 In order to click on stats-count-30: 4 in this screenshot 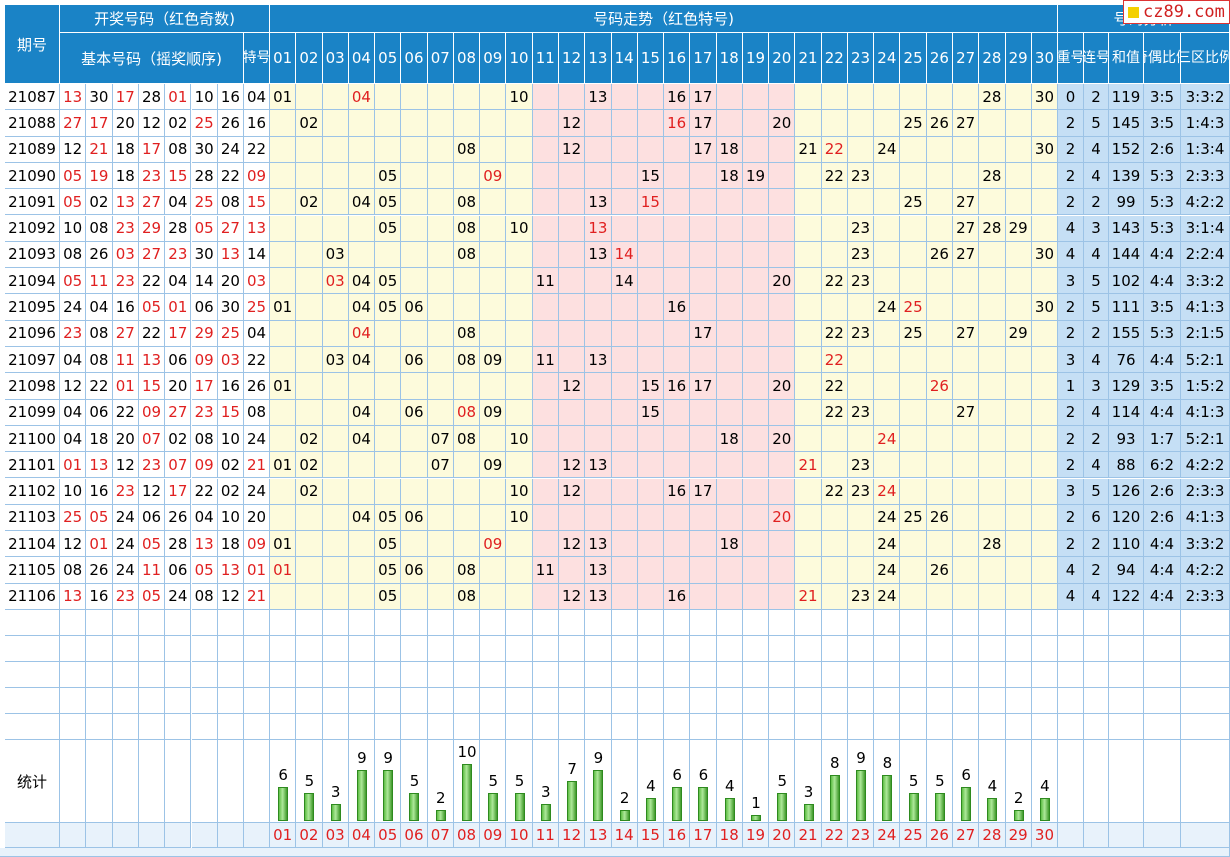, I will do `click(1045, 786)`.